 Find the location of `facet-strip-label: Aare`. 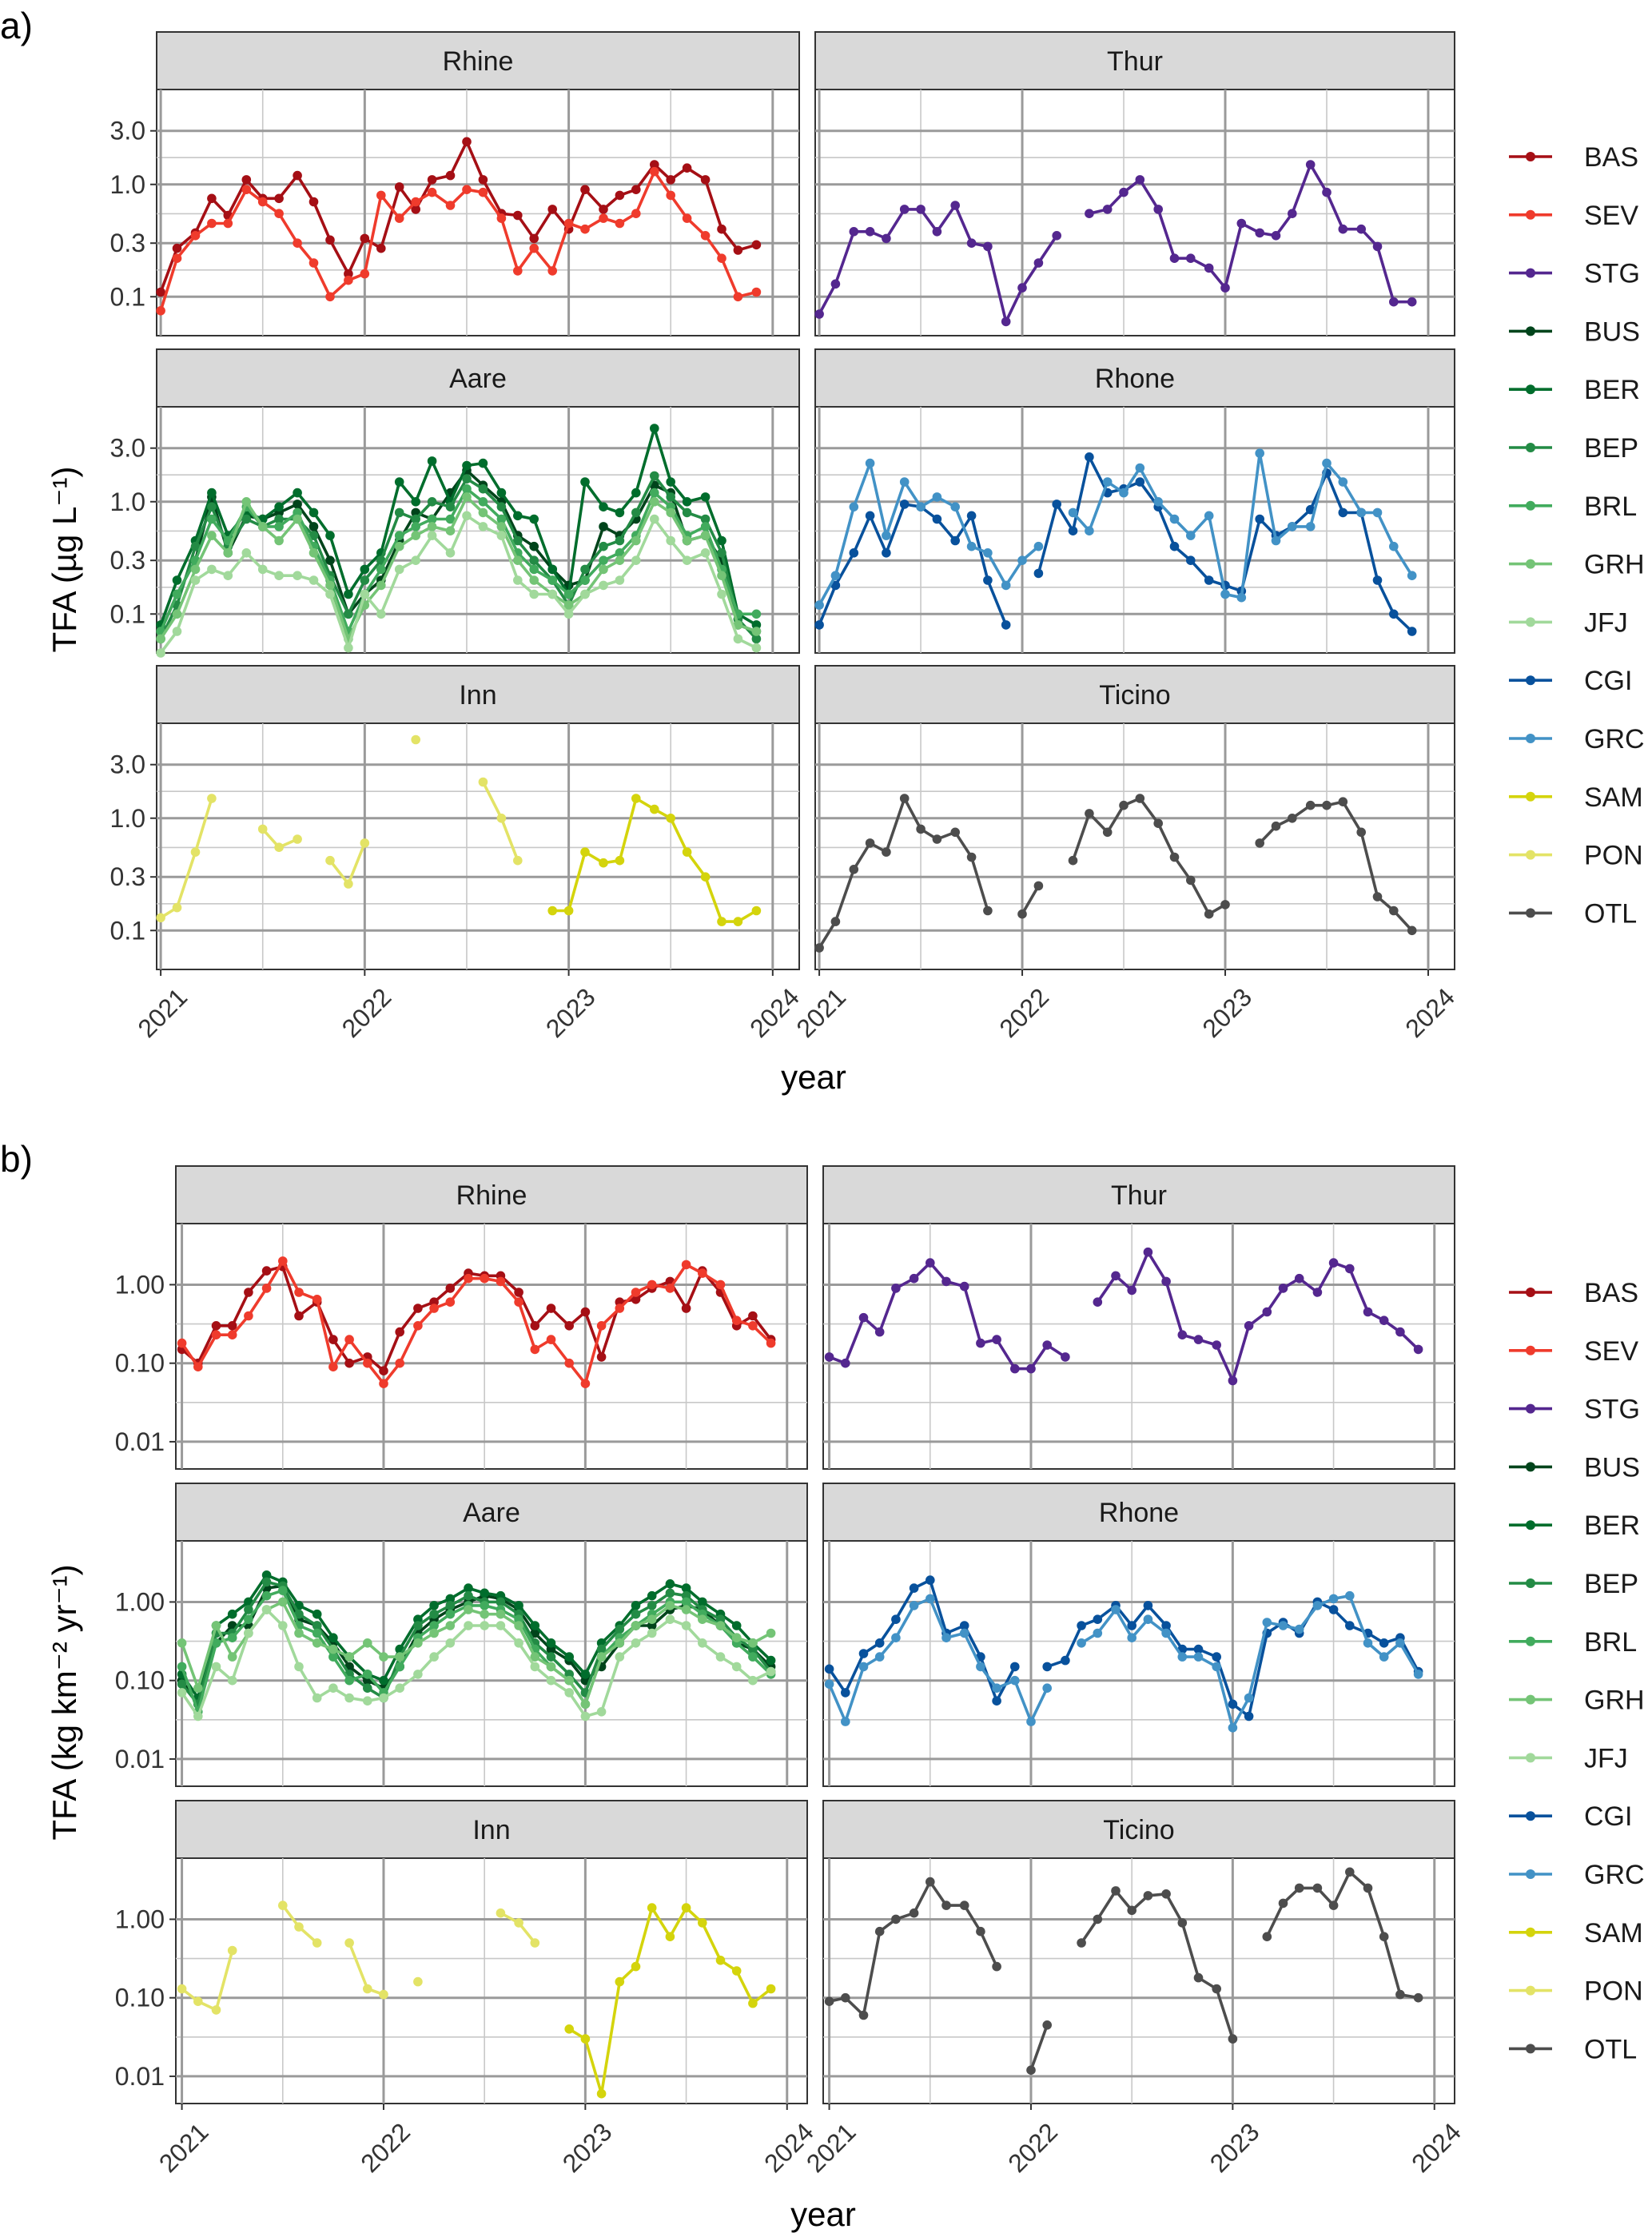

facet-strip-label: Aare is located at coordinates (478, 379).